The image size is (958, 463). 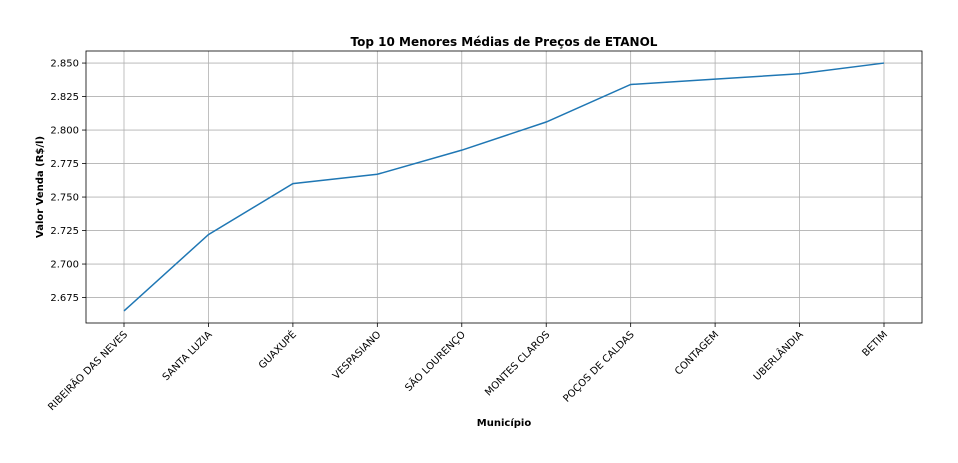 I want to click on x-tick-label: RIBEIRÃO DAS NEVES, so click(x=87, y=370).